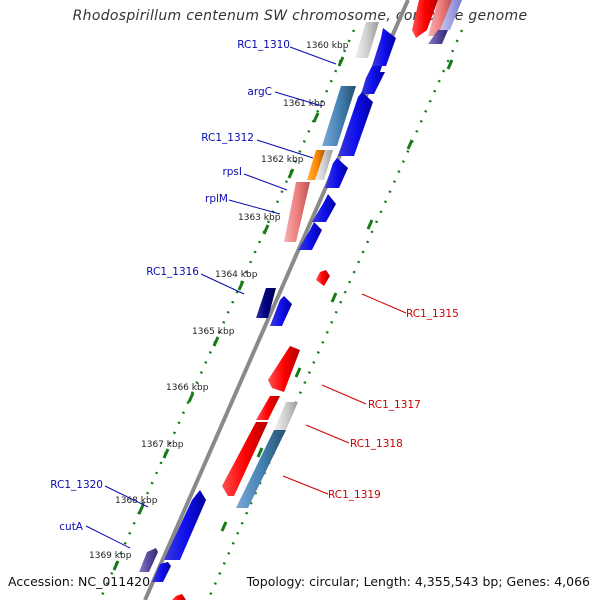  What do you see at coordinates (376, 444) in the screenshot?
I see `gene-label-rc1-1318: RC1_1318` at bounding box center [376, 444].